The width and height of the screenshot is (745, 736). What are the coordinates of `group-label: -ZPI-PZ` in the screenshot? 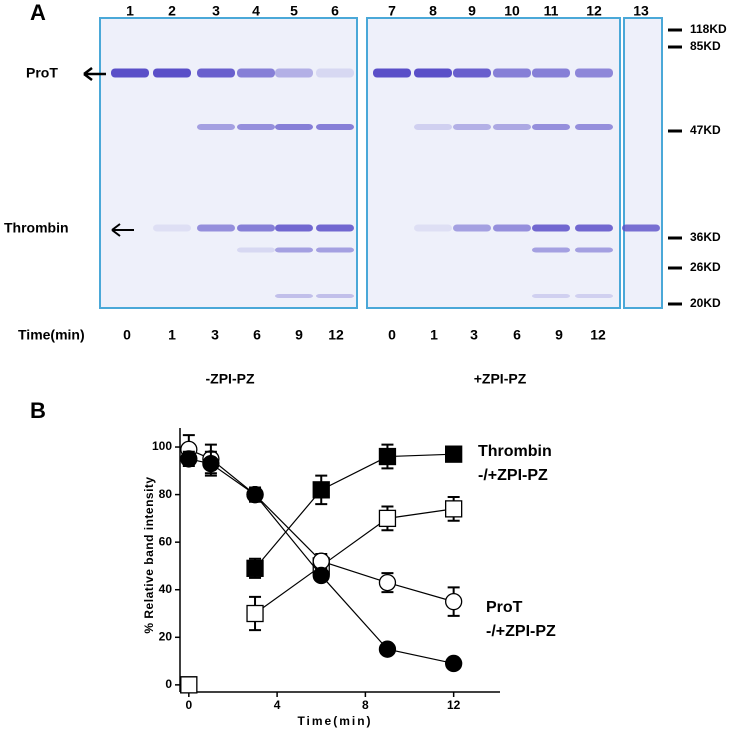 It's located at (230, 379).